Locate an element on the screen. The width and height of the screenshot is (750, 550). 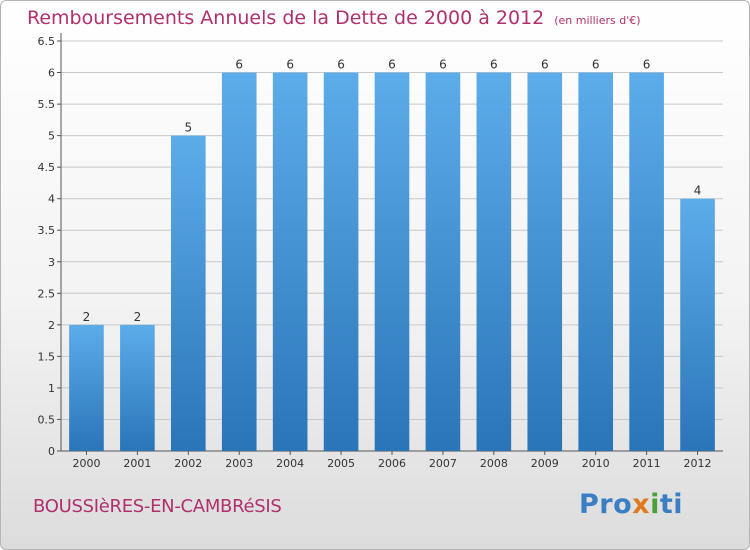
y-tick-label: 4.5 is located at coordinates (47, 167).